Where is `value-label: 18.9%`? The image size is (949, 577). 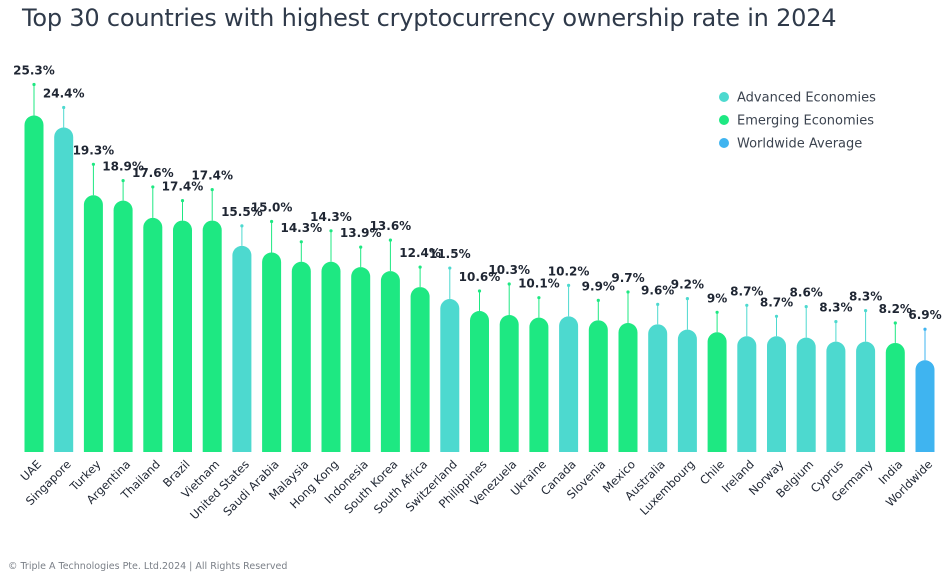
value-label: 18.9% is located at coordinates (123, 167).